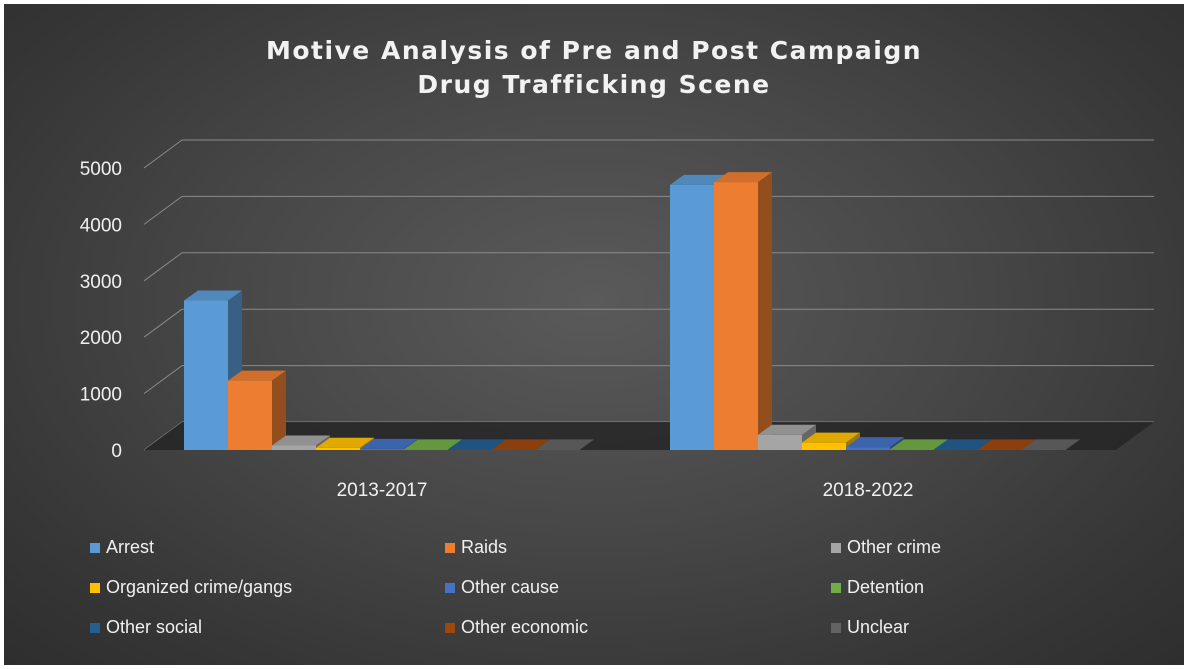  I want to click on legend-label: Detention, so click(886, 587).